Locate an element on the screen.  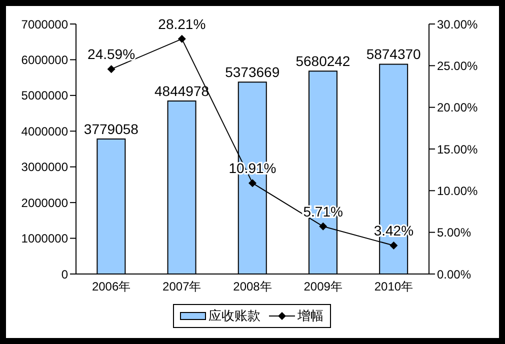
y-tick-label: 4000000 is located at coordinates (44, 131).